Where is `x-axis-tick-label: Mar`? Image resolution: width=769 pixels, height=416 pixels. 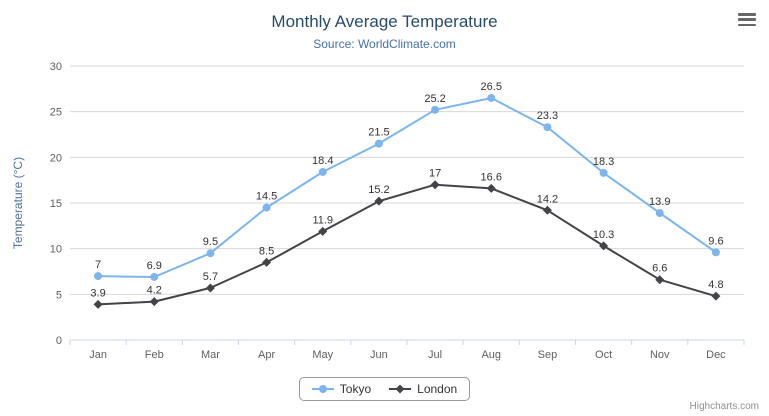
x-axis-tick-label: Mar is located at coordinates (210, 355).